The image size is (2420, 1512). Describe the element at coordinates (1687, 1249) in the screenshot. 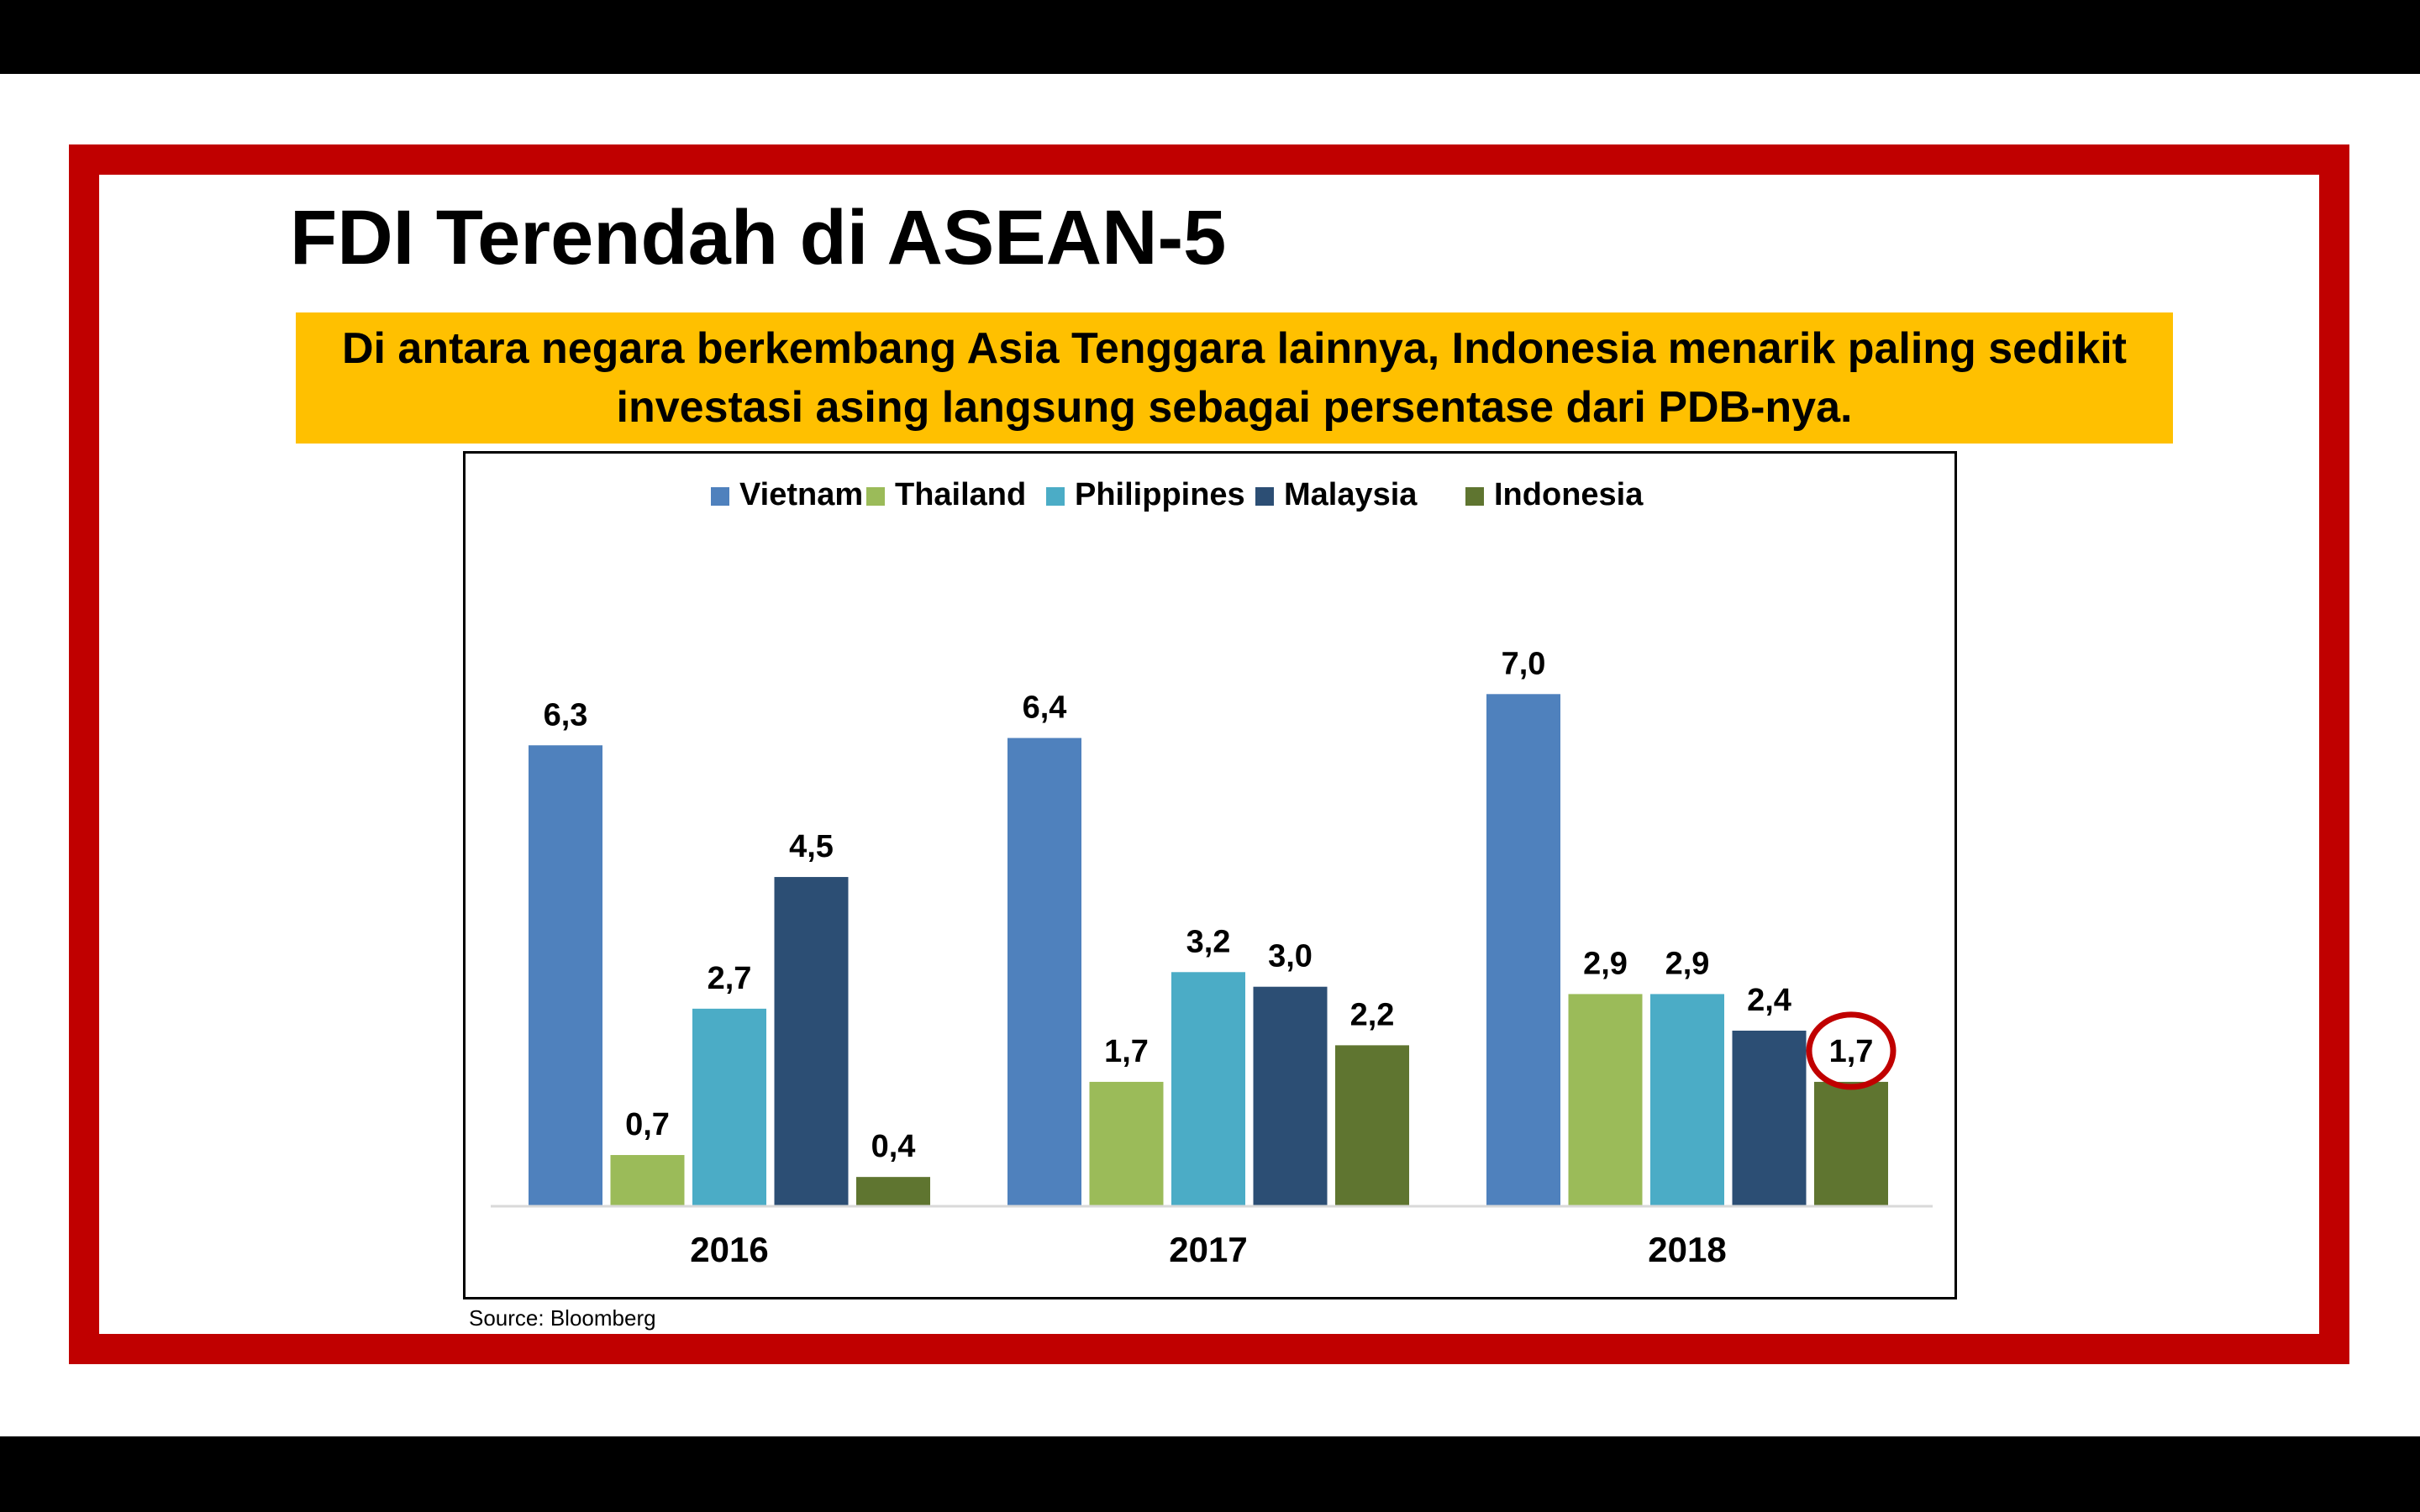

I see `x-tick-label-2018: 2018` at that location.